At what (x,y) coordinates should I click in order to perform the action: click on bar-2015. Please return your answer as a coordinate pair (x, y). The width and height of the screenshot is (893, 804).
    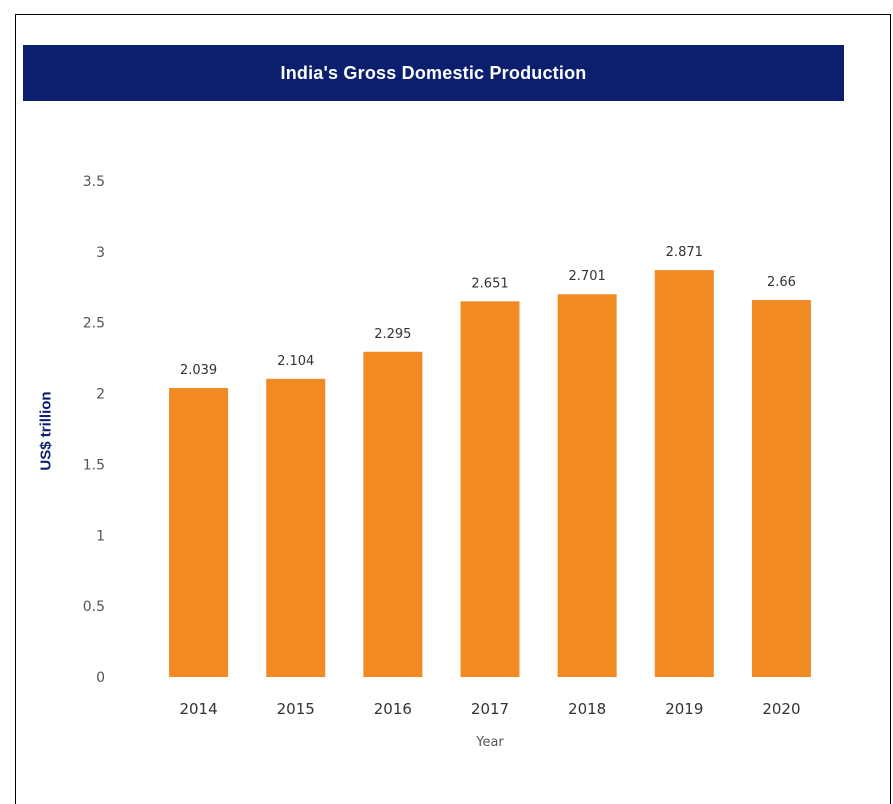
    Looking at the image, I should click on (296, 527).